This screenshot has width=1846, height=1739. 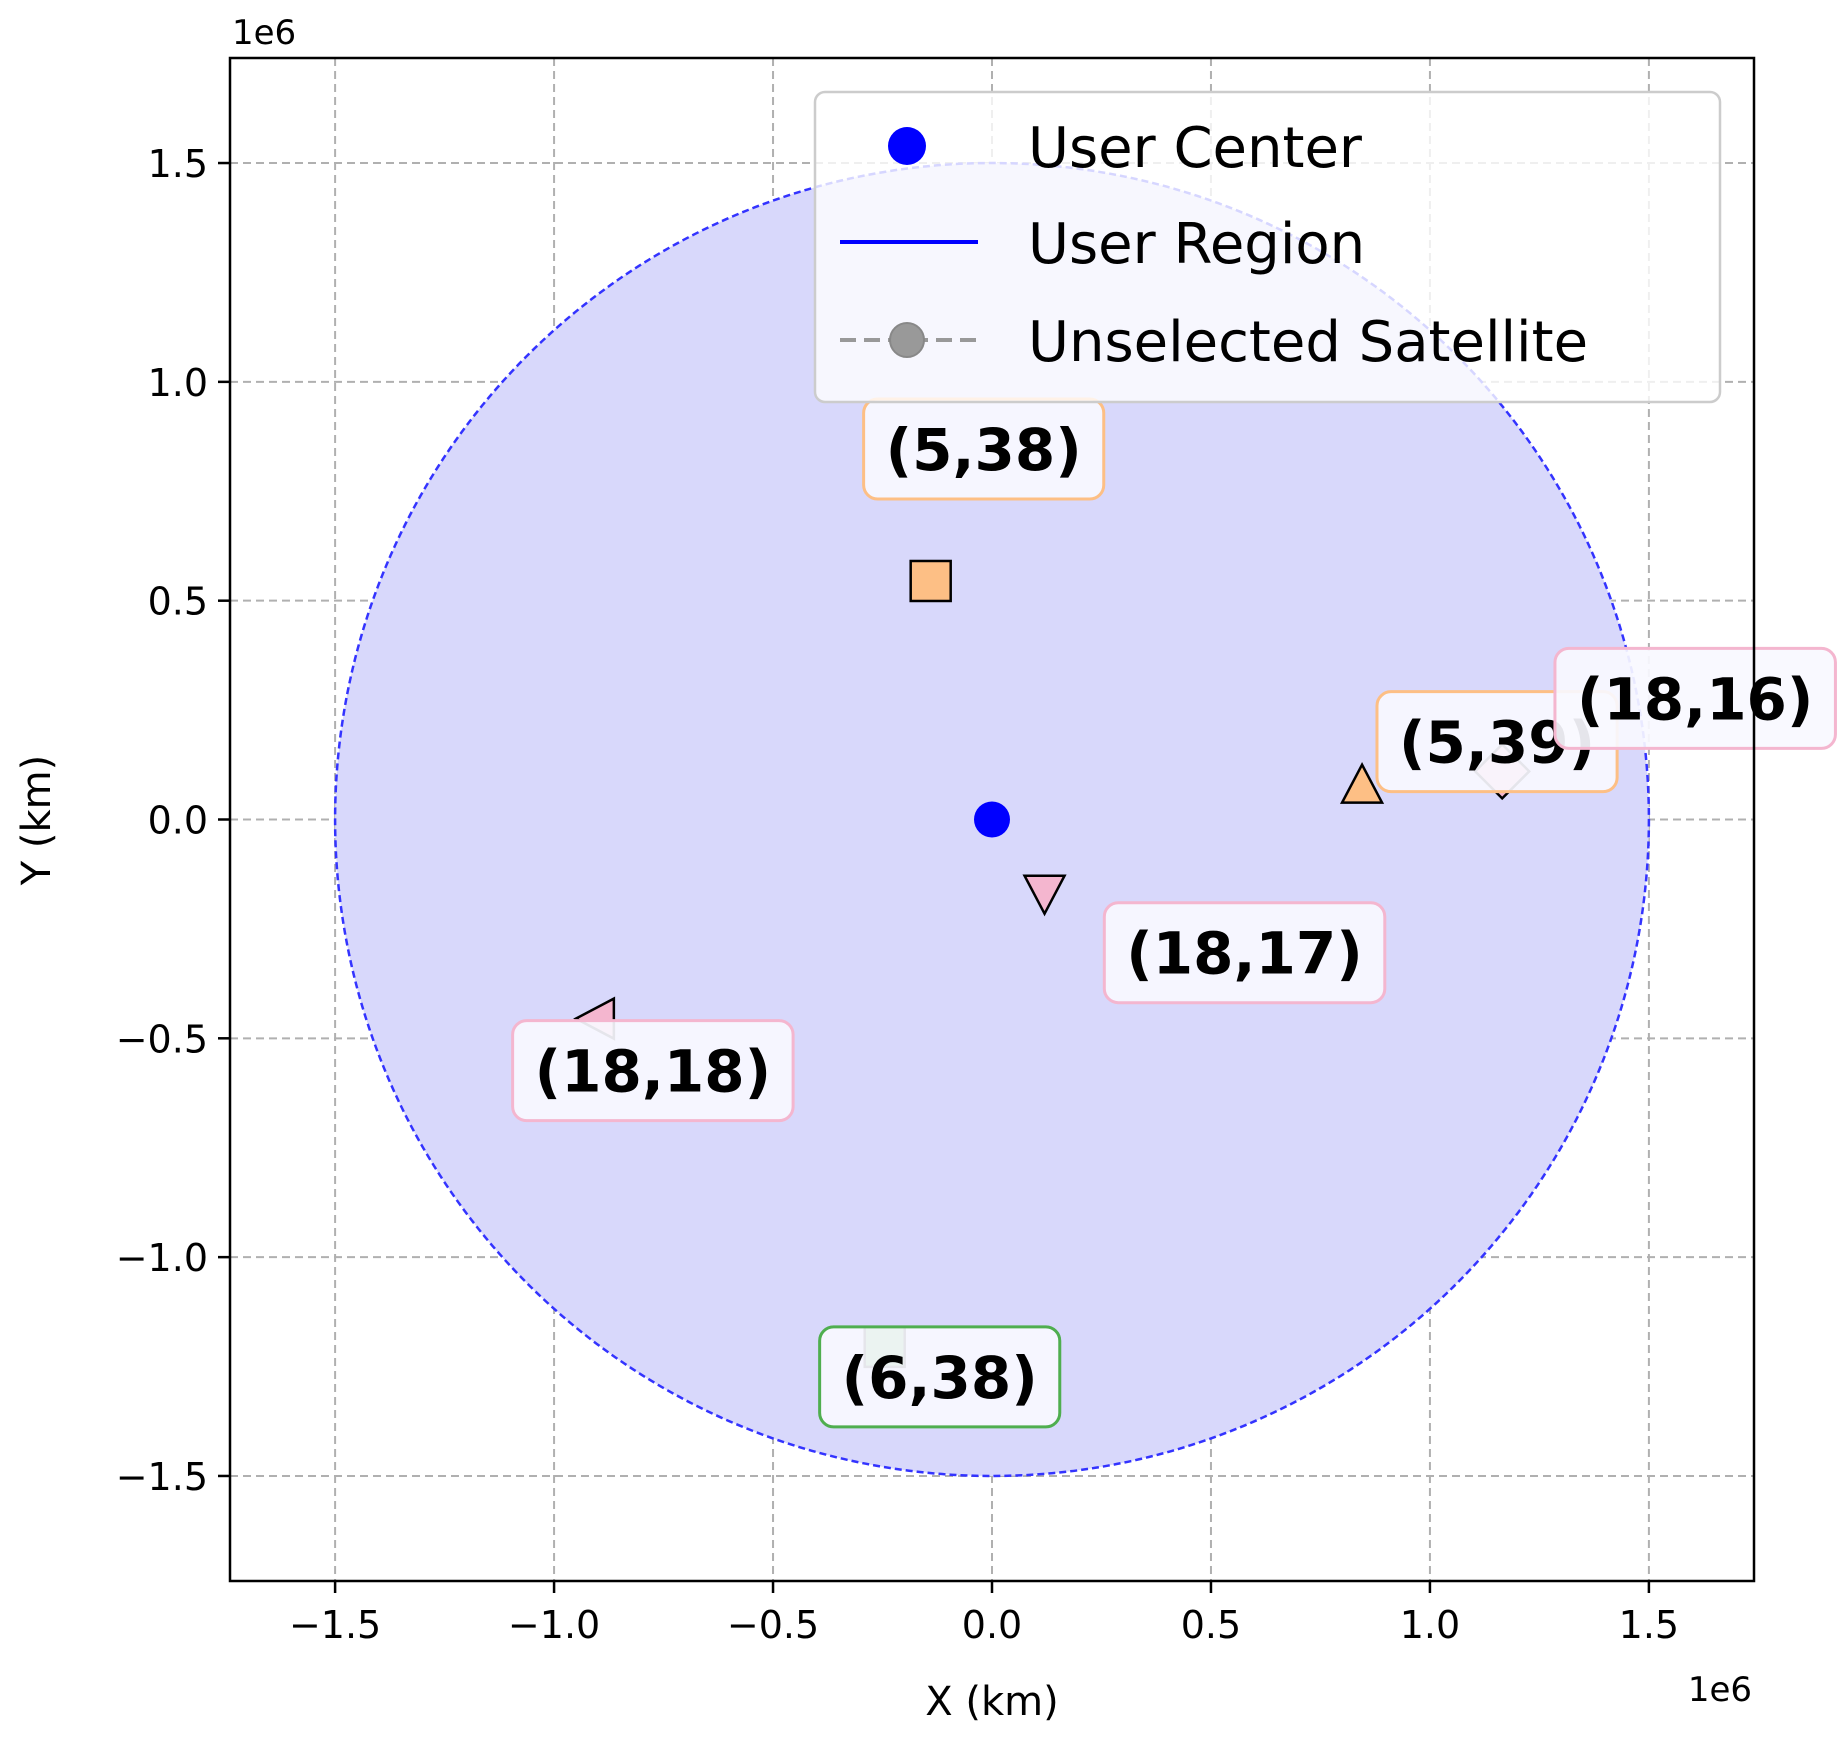 What do you see at coordinates (1720, 1690) in the screenshot?
I see `x-offset-label: 1e6` at bounding box center [1720, 1690].